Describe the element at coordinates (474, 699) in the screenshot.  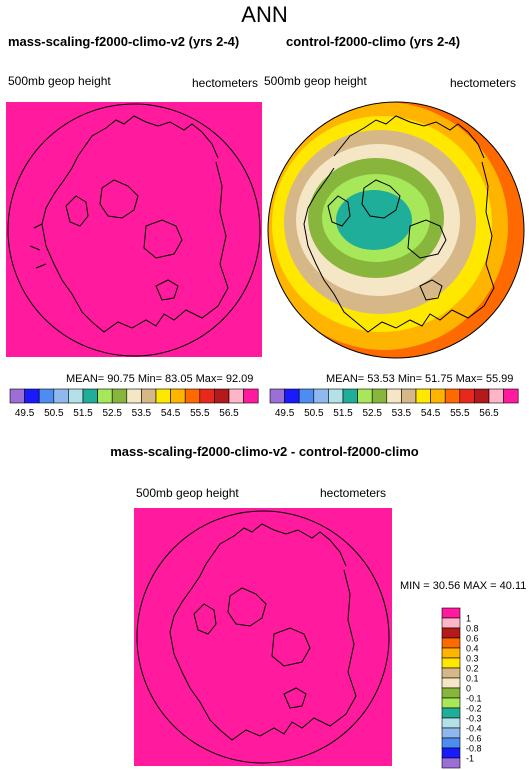
I see `colorbar-difference-tick-label: -0.1` at that location.